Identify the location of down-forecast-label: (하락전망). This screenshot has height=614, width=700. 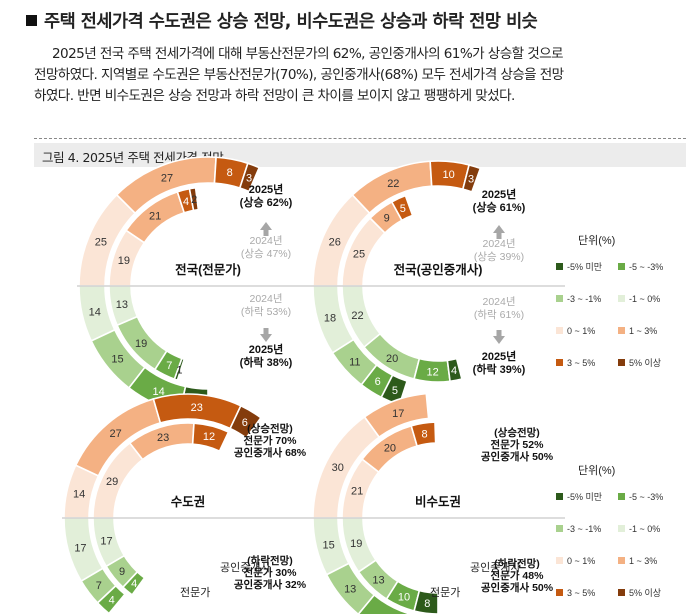
(517, 563).